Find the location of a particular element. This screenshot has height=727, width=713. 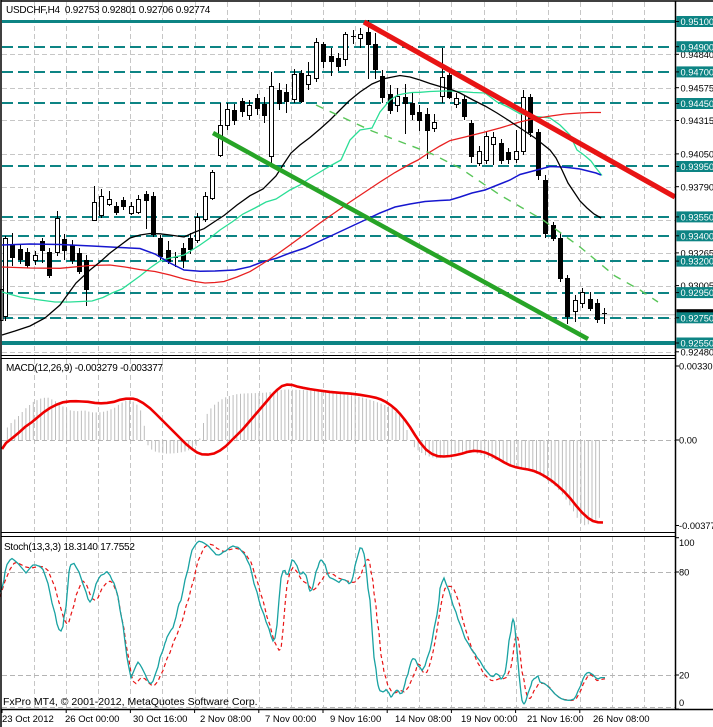

svg-text: 0.93005 is located at coordinates (697, 286).